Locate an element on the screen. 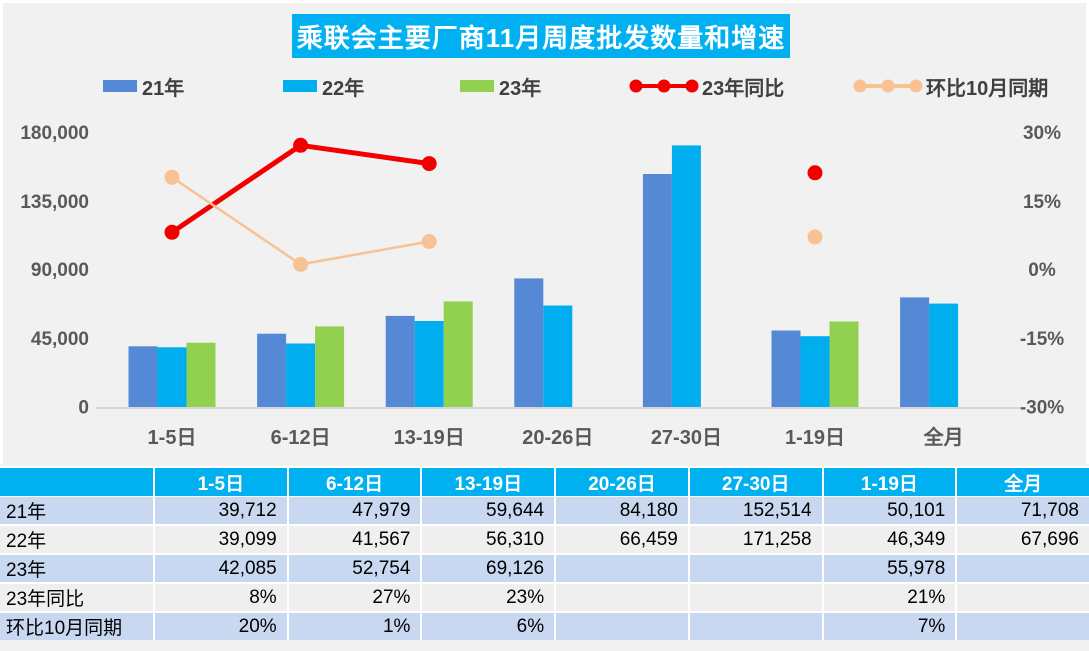  table-cell-环比10月同期-6-12日: 1% is located at coordinates (354, 626).